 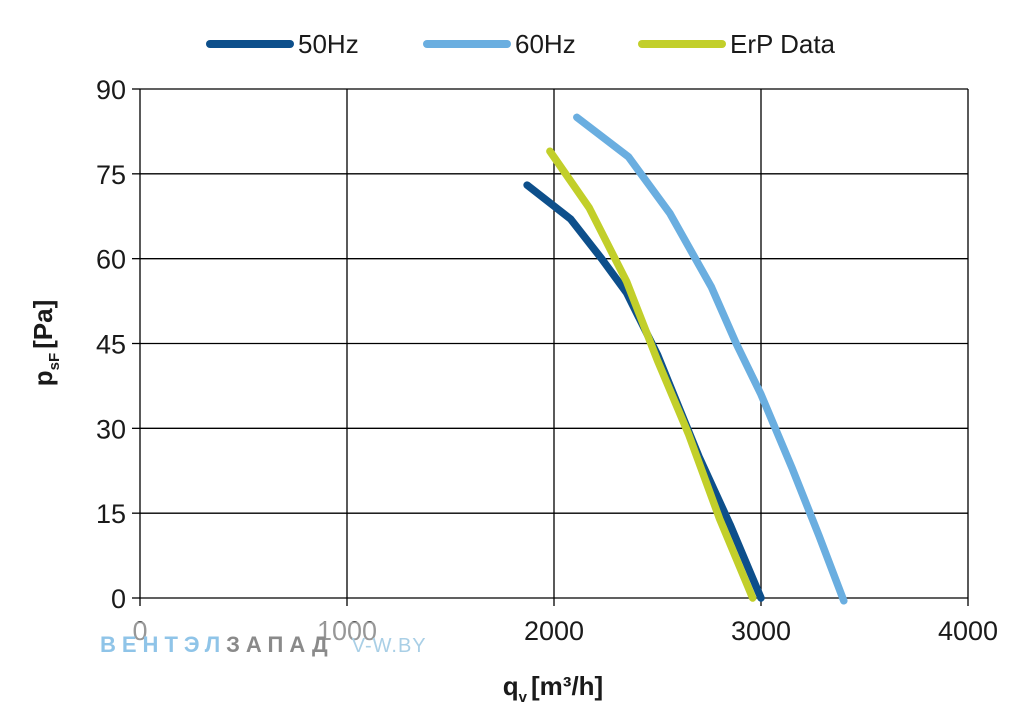 I want to click on legend: 50Hz 60Hz ErP Data, so click(x=521, y=44).